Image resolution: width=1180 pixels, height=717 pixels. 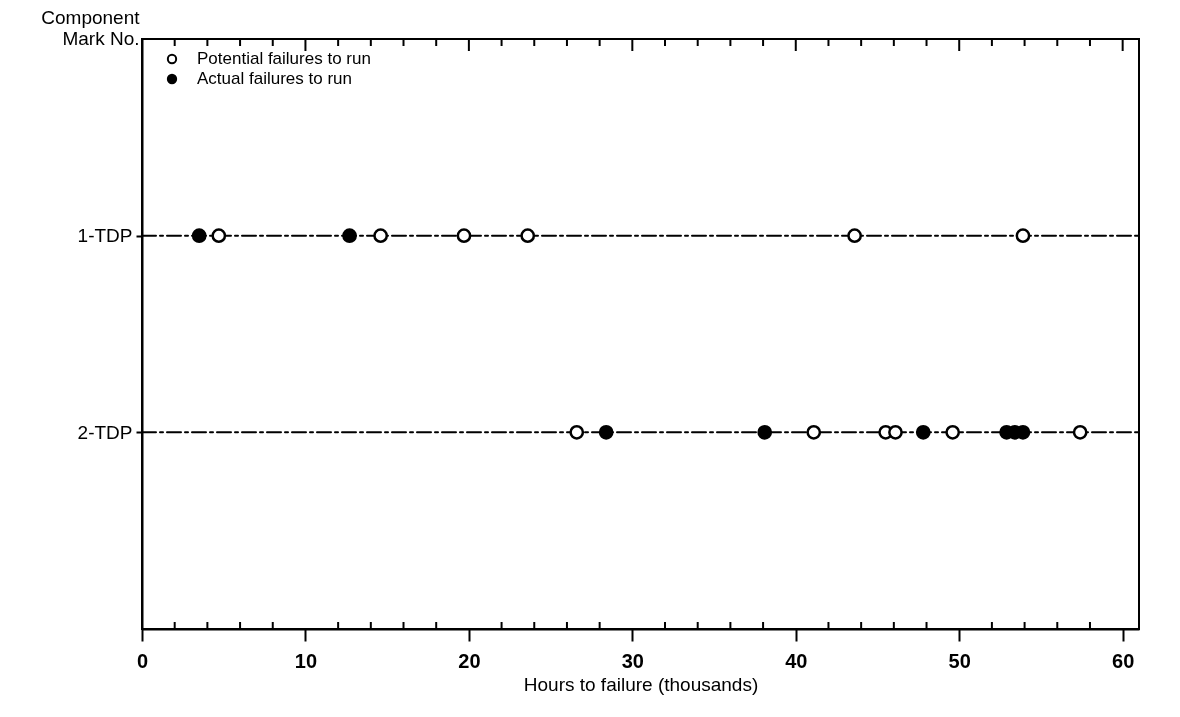 What do you see at coordinates (641, 684) in the screenshot?
I see `x-axis-title: Hours to failure (thousands)` at bounding box center [641, 684].